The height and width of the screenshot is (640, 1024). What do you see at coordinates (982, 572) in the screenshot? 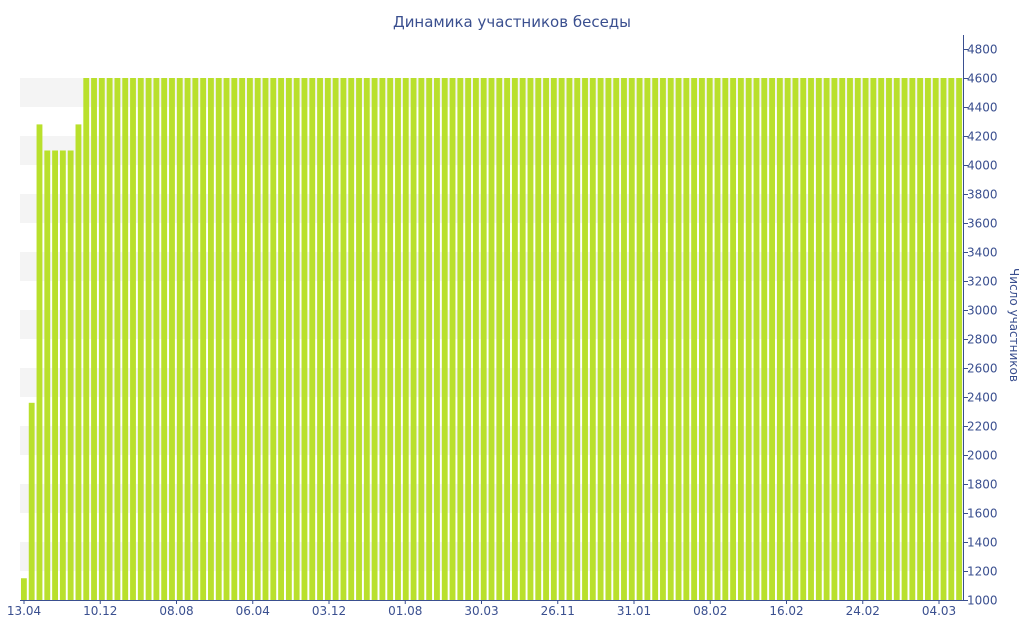
I see `y-tick-label: 1200` at bounding box center [982, 572].